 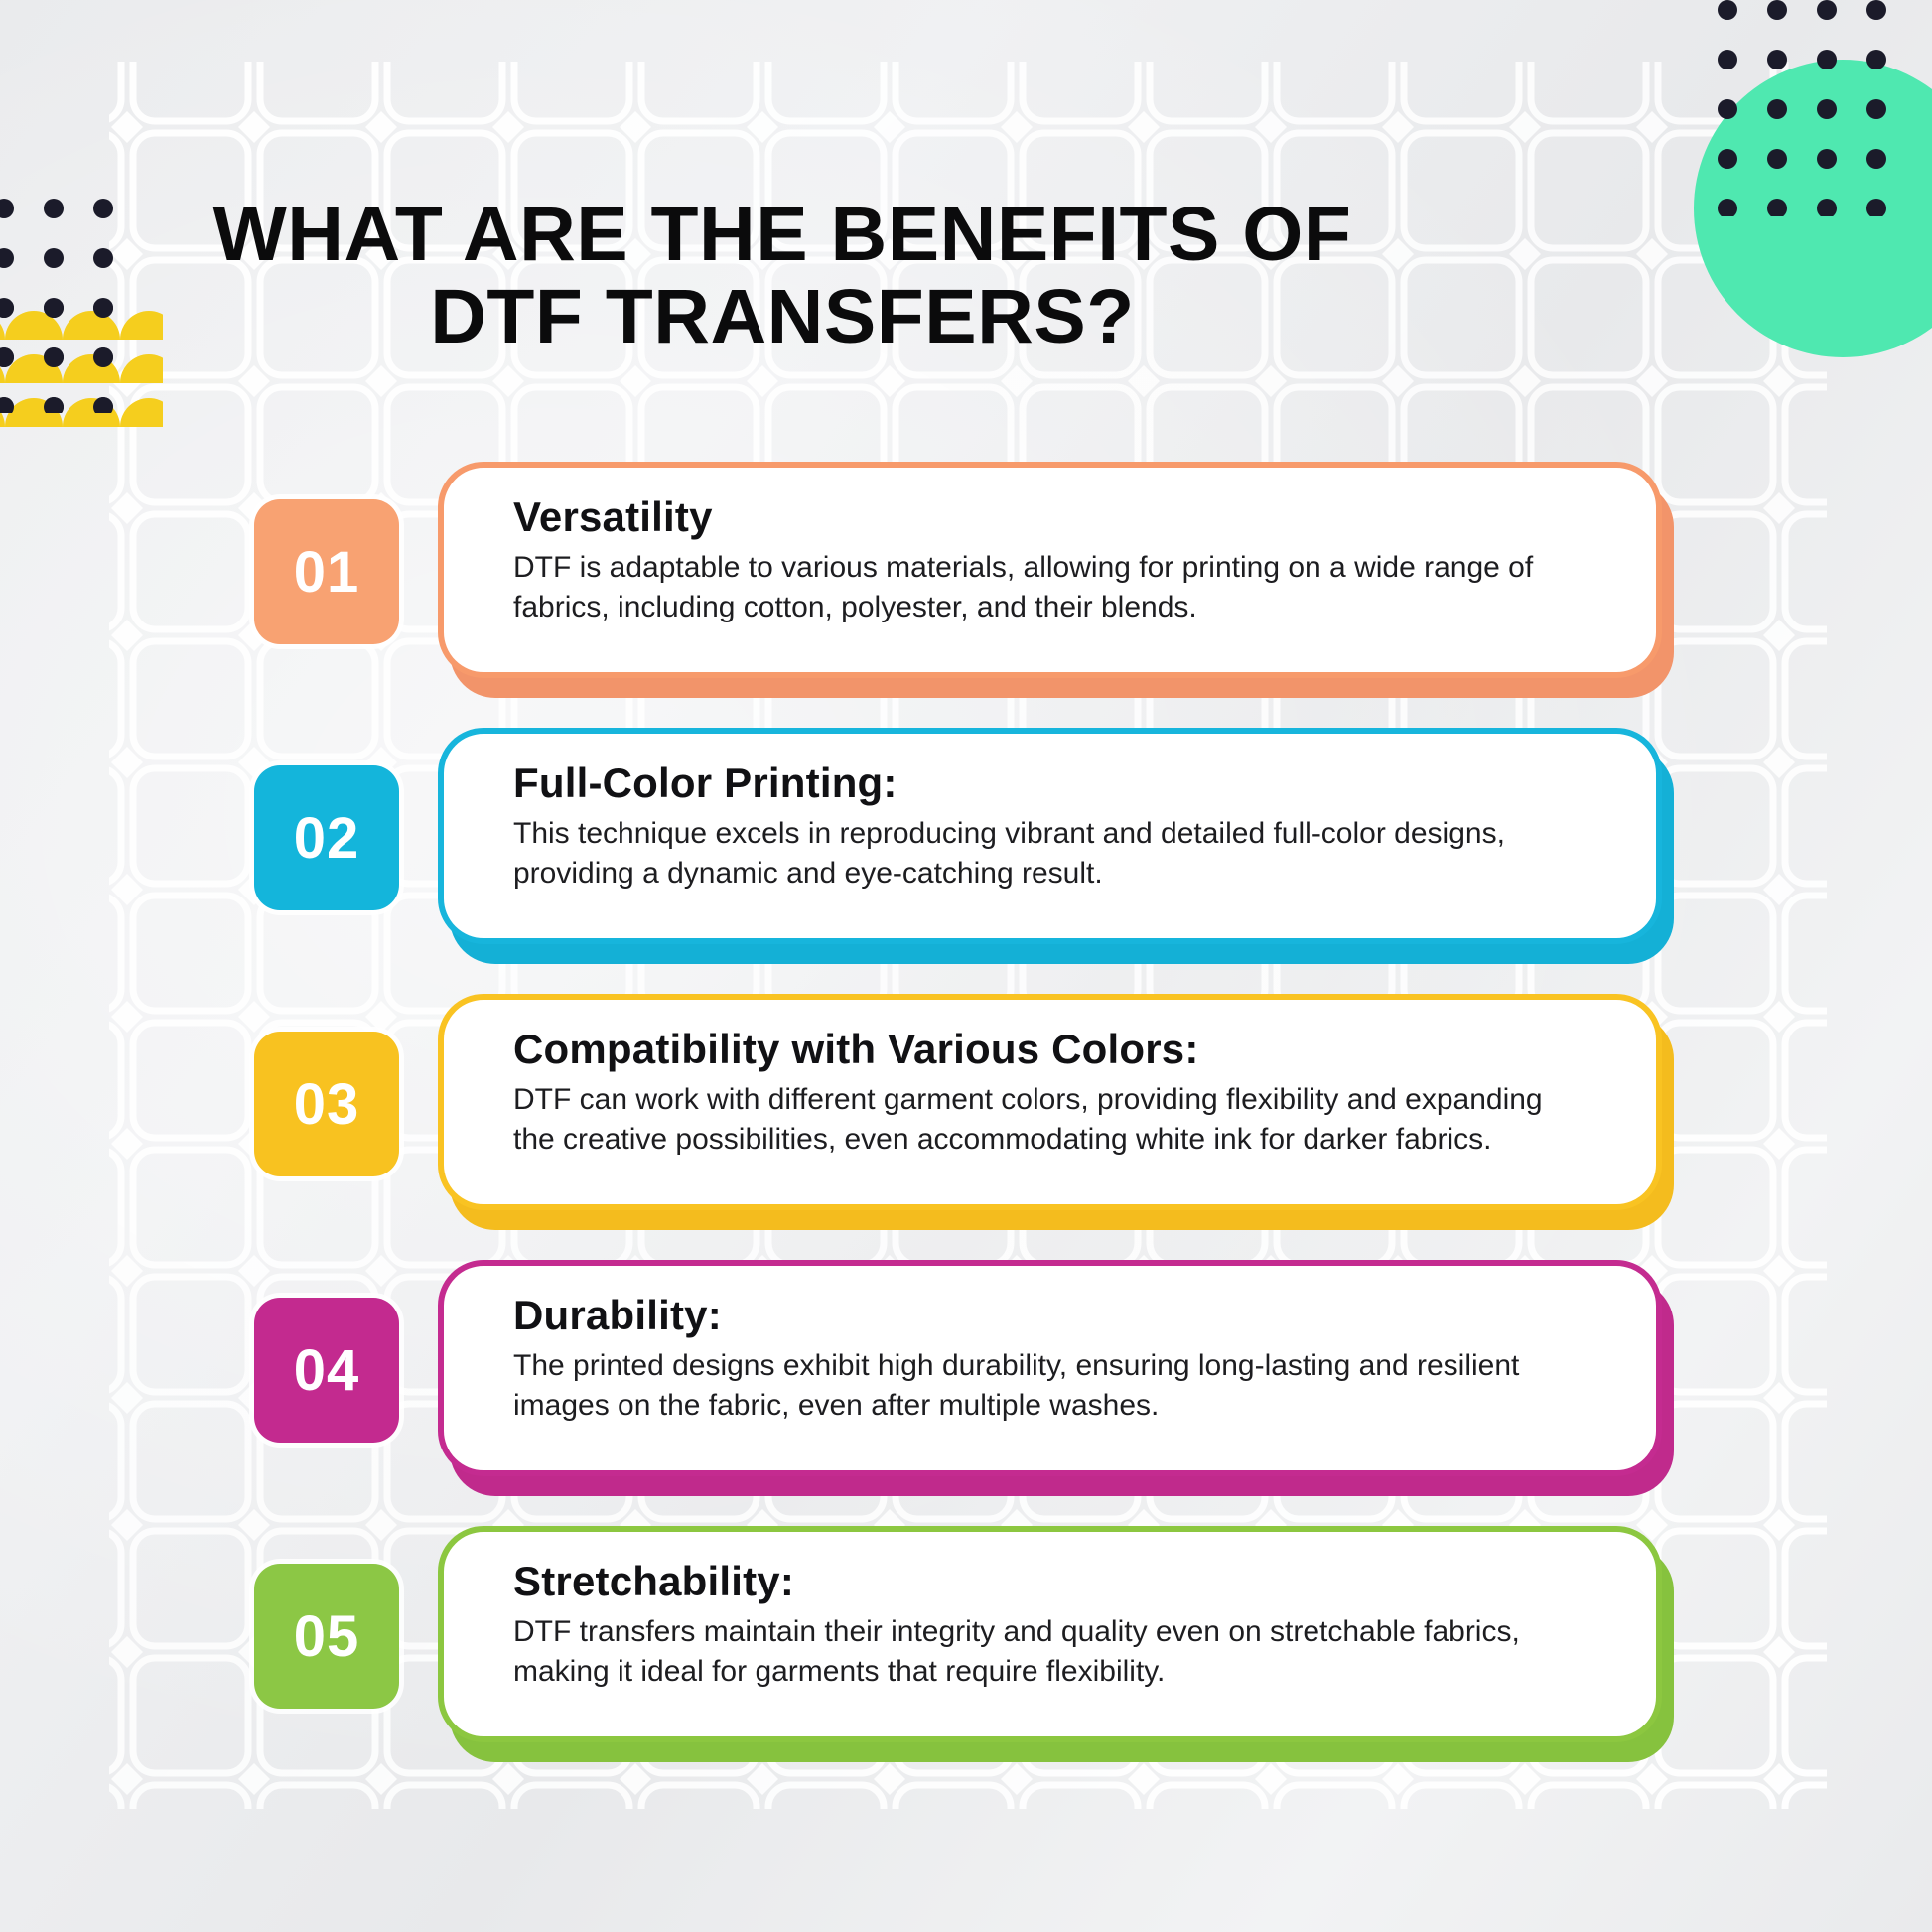 What do you see at coordinates (326, 1637) in the screenshot?
I see `card-number-badge-5: 05` at bounding box center [326, 1637].